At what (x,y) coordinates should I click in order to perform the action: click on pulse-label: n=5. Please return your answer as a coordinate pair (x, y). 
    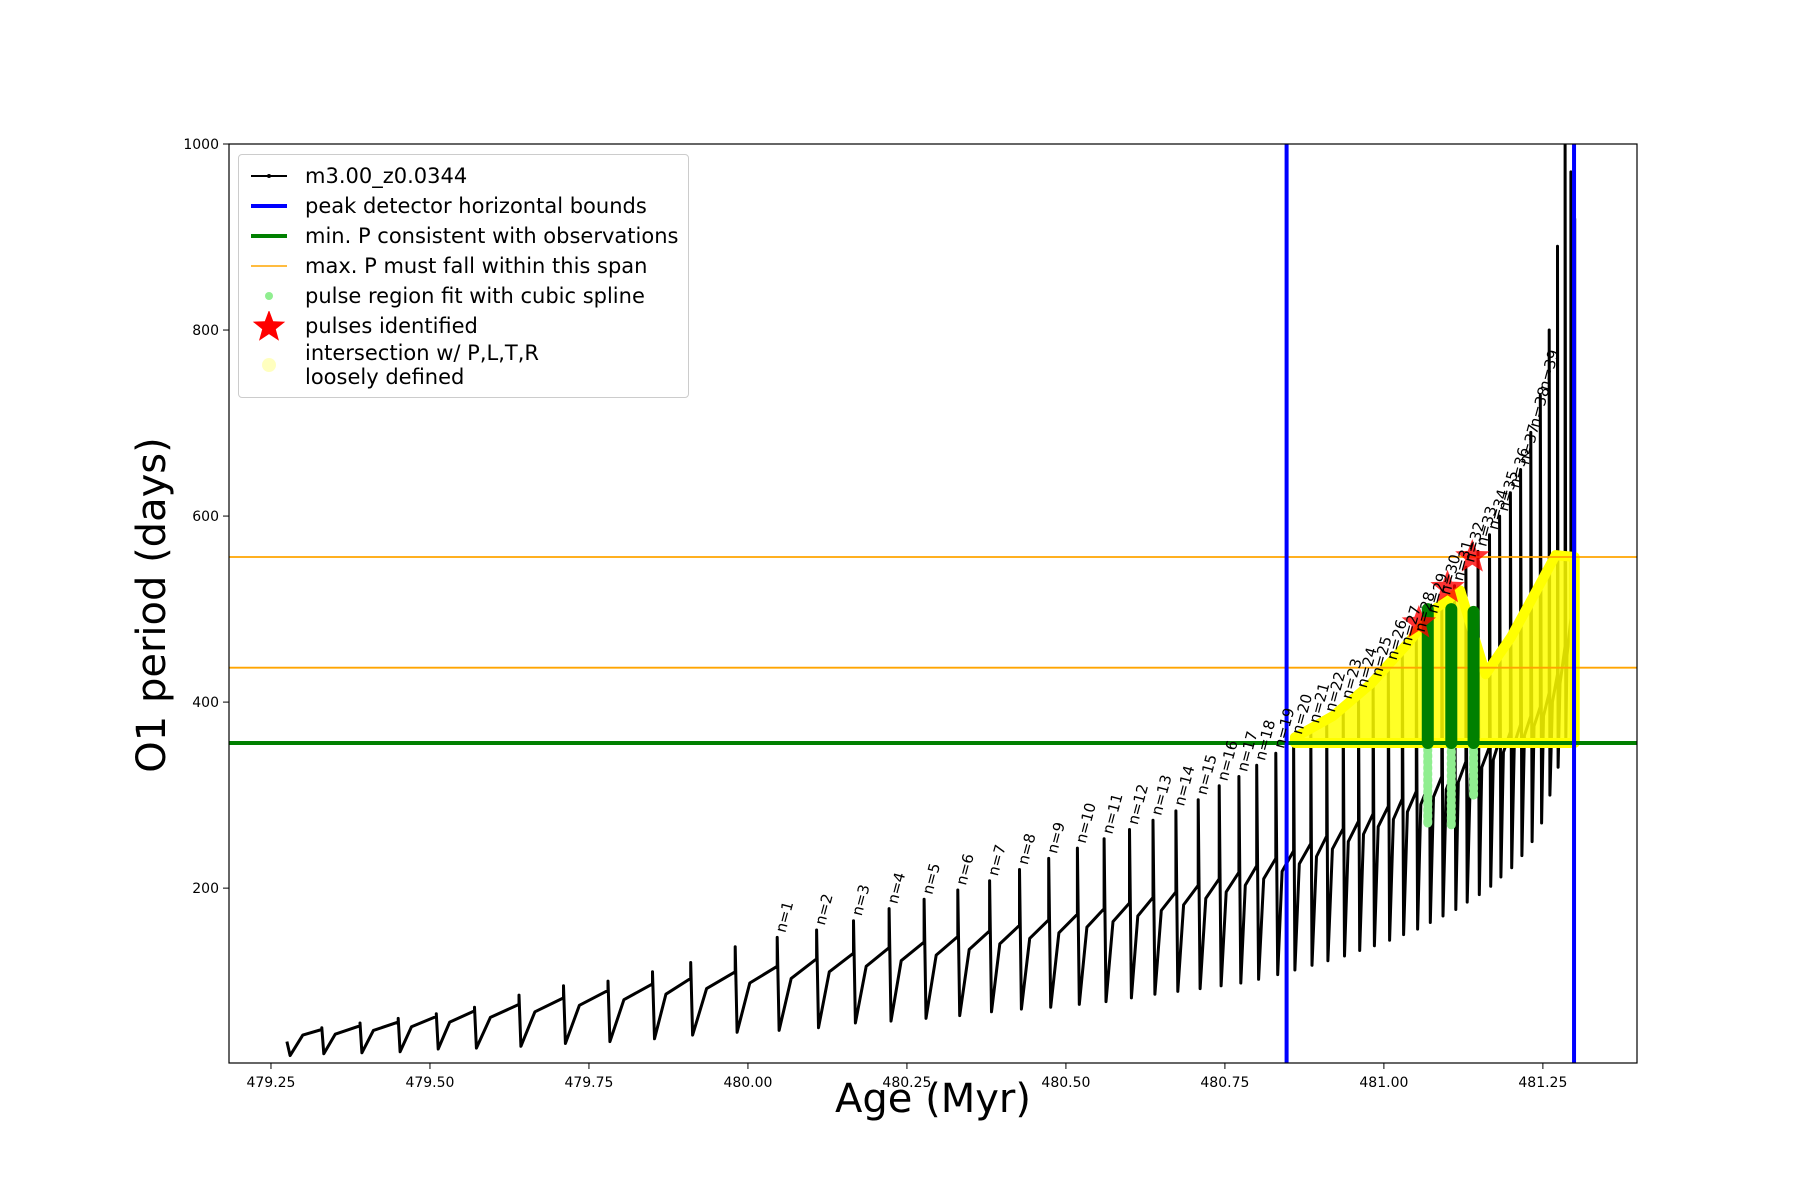
    Looking at the image, I should click on (932, 878).